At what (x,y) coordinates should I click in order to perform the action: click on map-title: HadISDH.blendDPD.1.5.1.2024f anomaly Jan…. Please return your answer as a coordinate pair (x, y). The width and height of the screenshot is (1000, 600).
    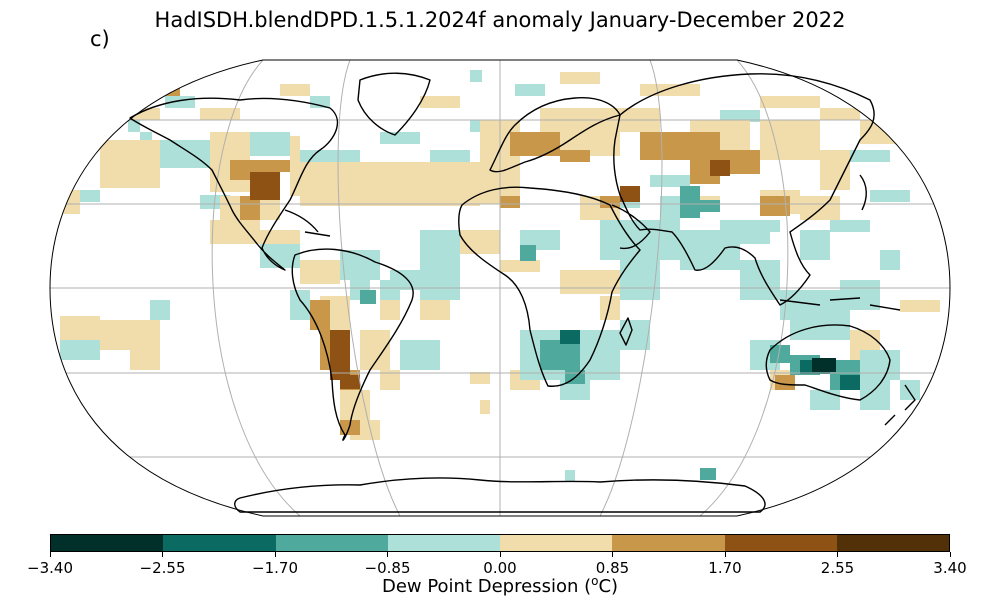
    Looking at the image, I should click on (500, 20).